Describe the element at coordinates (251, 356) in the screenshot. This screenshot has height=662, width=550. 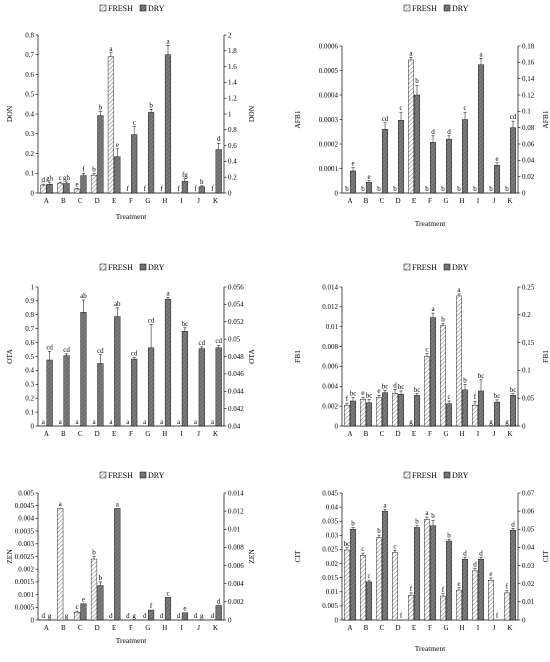
I see `y-axis-label-right: OTA` at that location.